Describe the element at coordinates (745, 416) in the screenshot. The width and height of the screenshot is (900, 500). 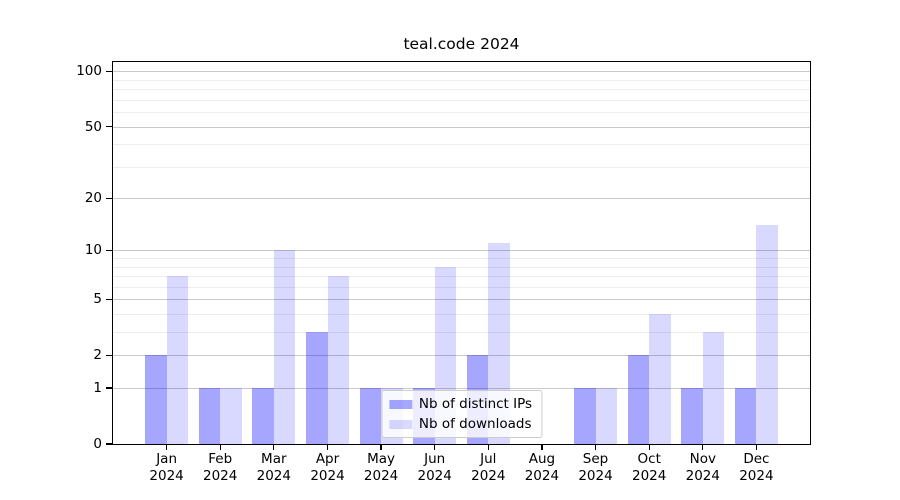
I see `bar-nb-of-distinct-ips-dec` at that location.